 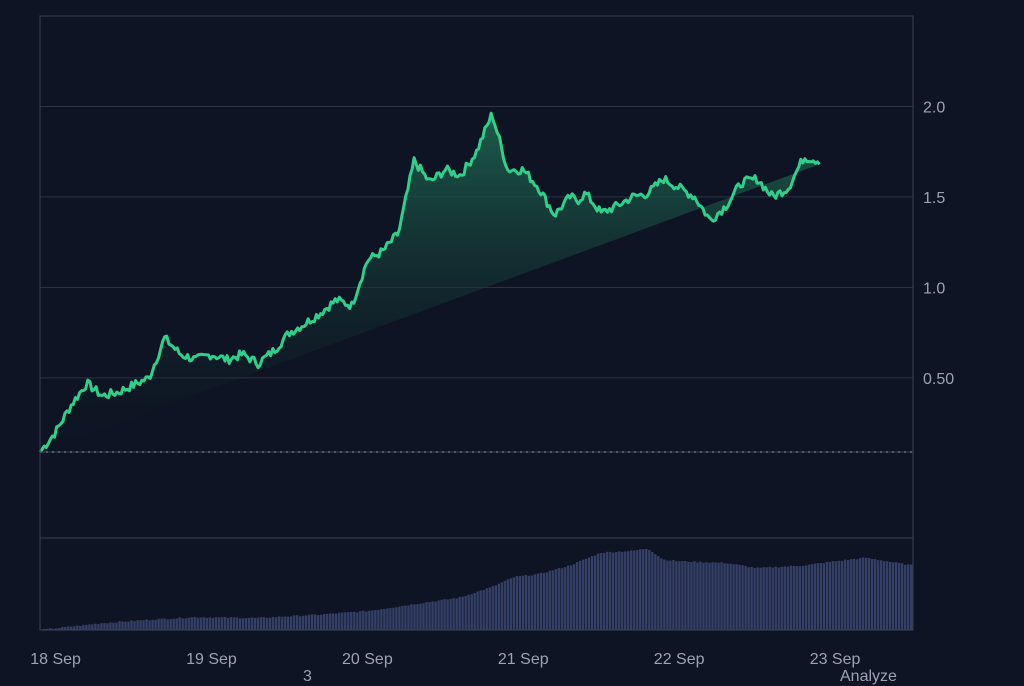 What do you see at coordinates (868, 676) in the screenshot?
I see `footer-fragment-analyze: Analyze` at bounding box center [868, 676].